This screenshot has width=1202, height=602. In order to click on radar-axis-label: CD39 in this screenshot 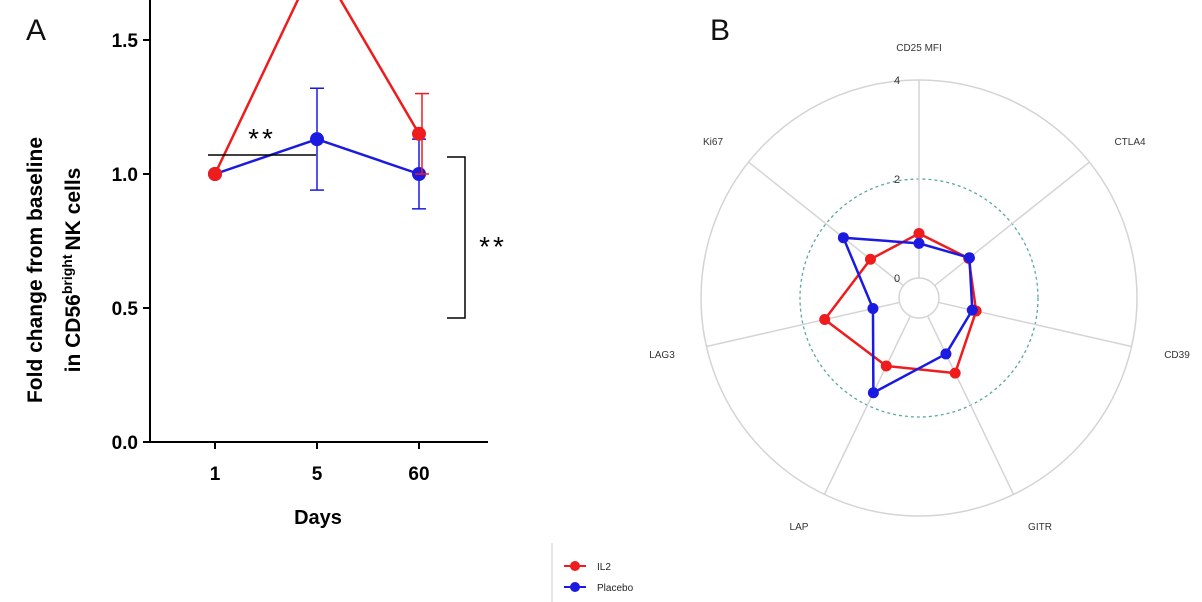, I will do `click(1177, 355)`.